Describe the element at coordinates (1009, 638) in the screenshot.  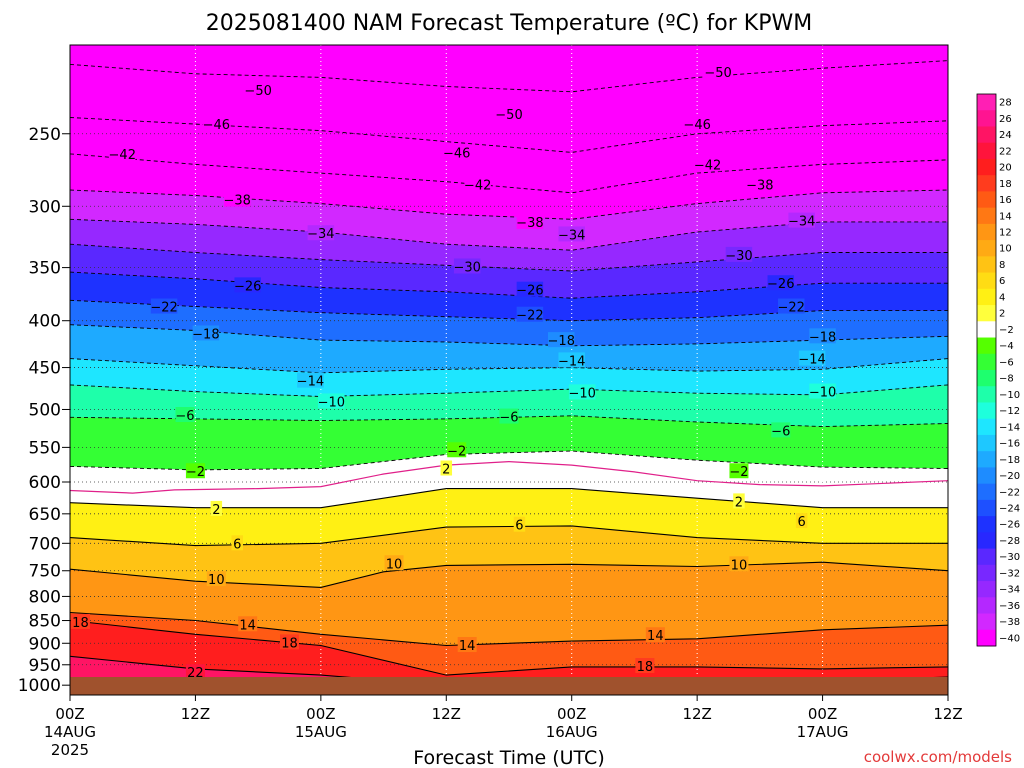
I see `colorbar-label: −40` at that location.